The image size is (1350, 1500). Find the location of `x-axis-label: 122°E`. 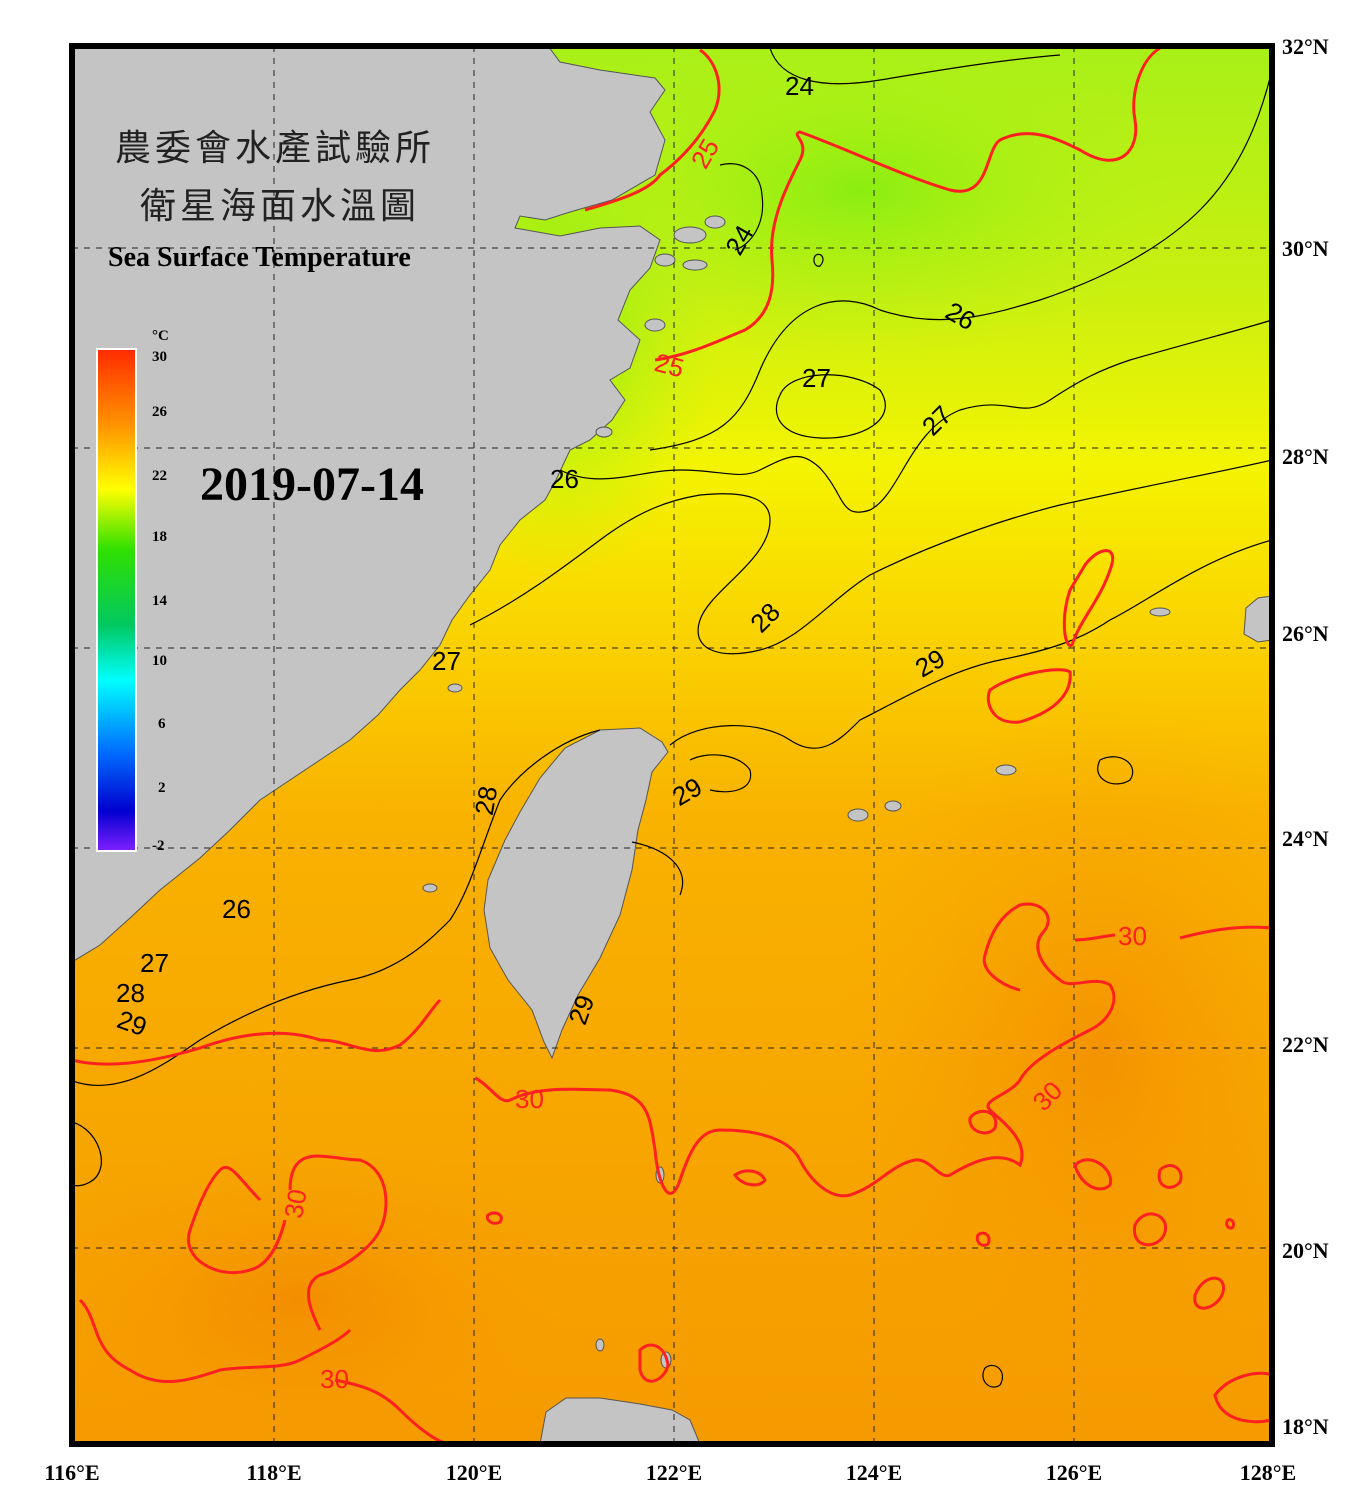

x-axis-label: 122°E is located at coordinates (674, 1472).